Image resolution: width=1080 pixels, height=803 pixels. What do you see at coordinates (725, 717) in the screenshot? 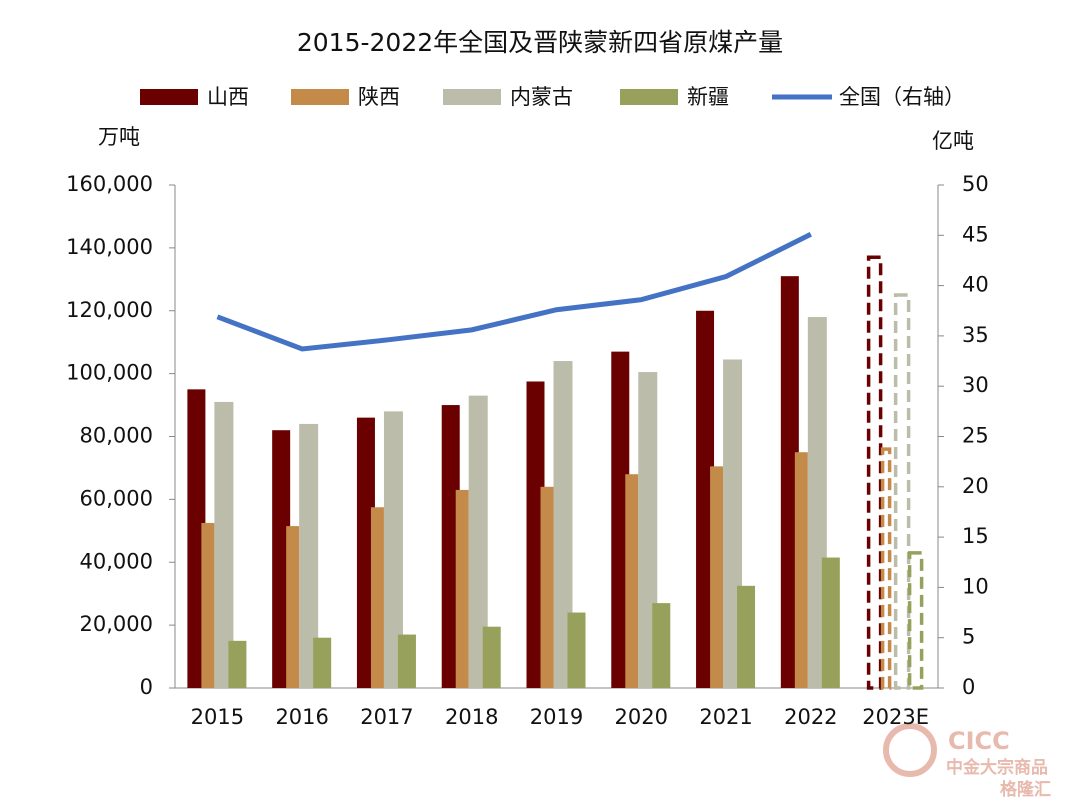
I see `x-tick-label: 2021` at bounding box center [725, 717].